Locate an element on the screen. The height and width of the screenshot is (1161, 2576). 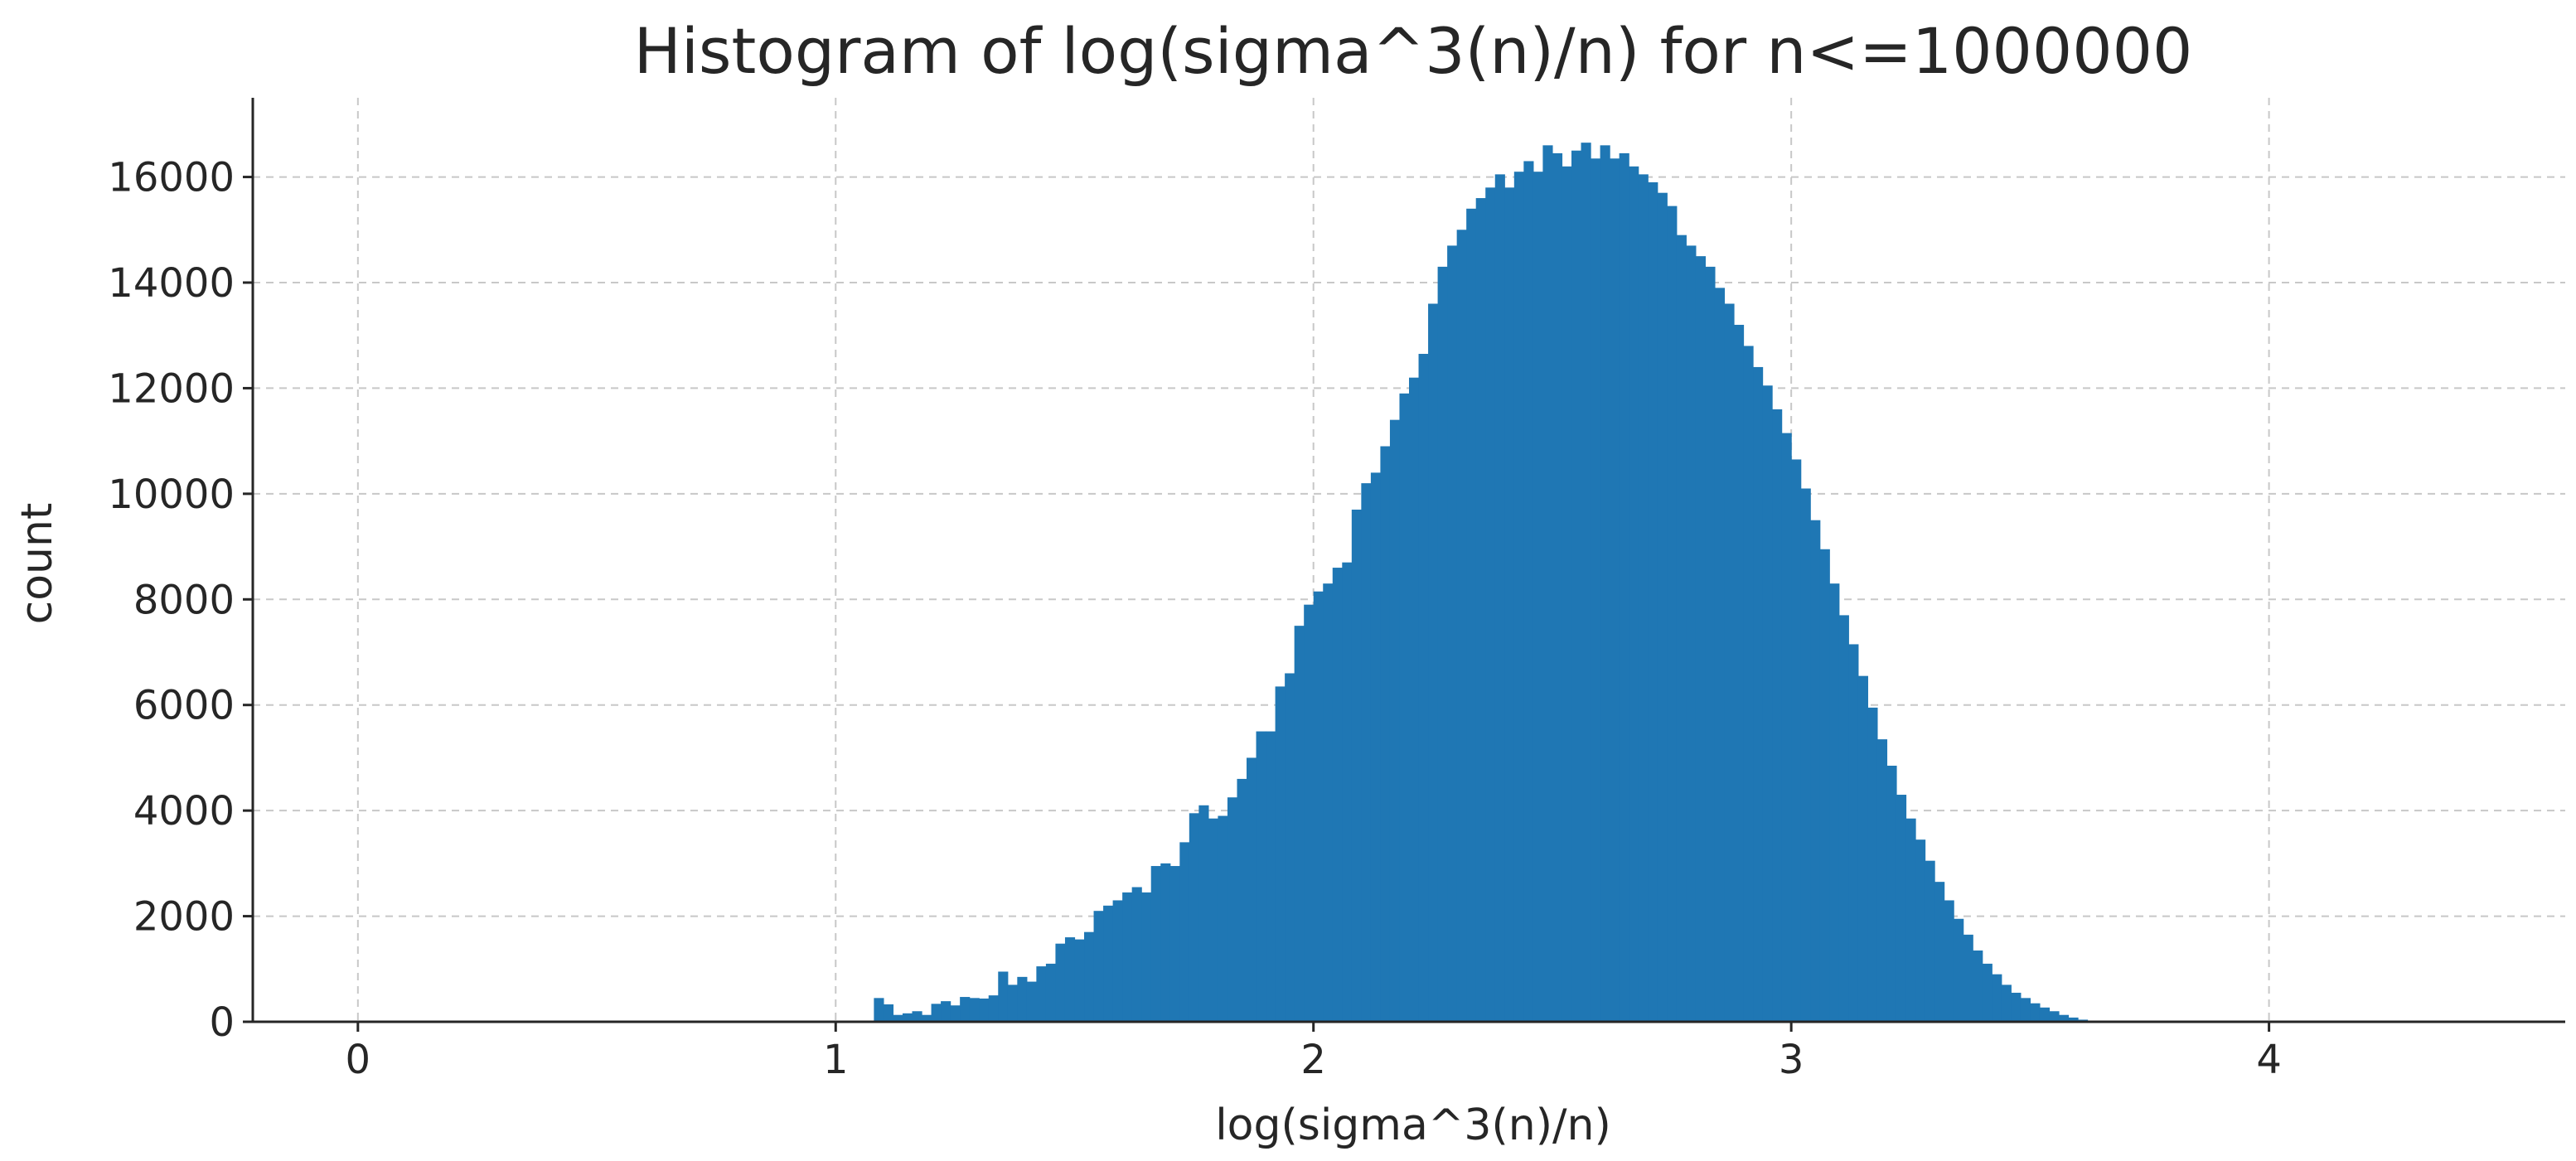
x-tick-label: 3 is located at coordinates (1791, 1060).